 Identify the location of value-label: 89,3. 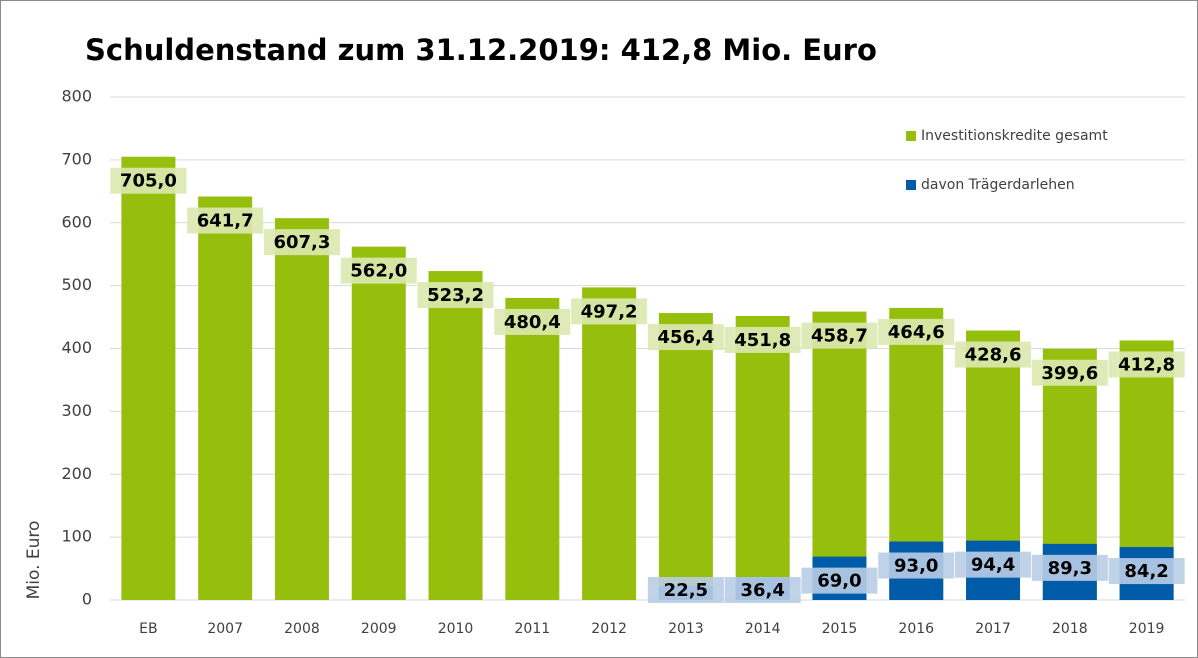
(1070, 568).